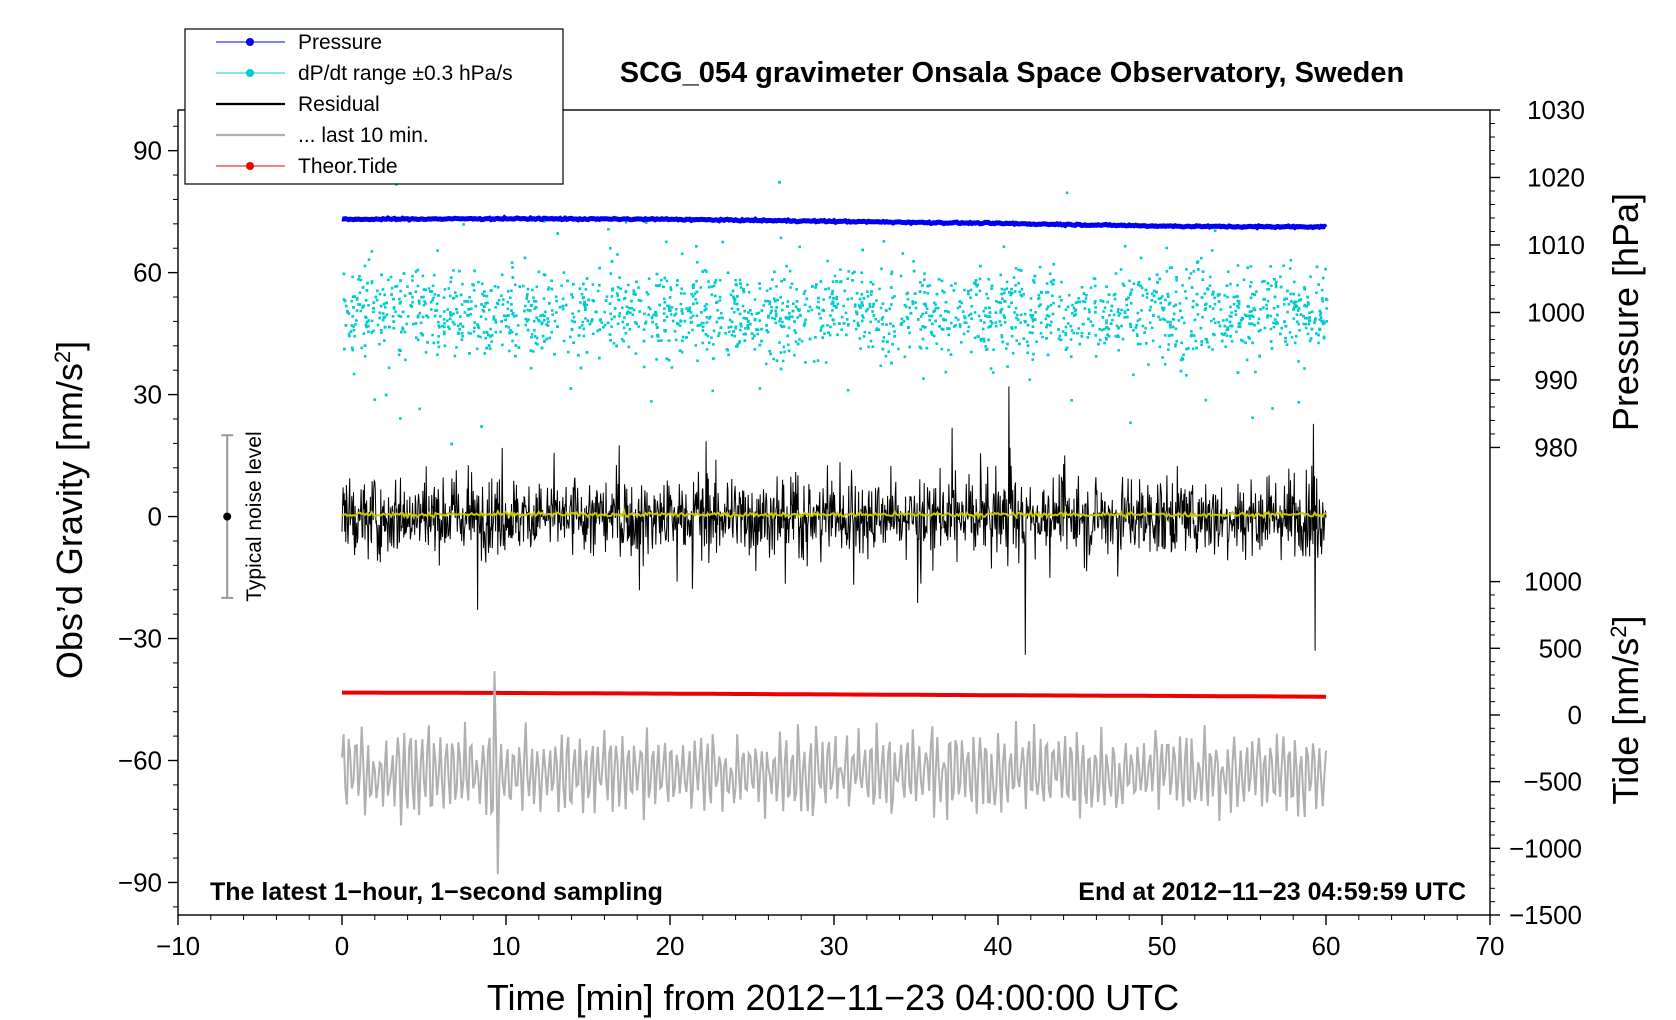  Describe the element at coordinates (1575, 715) in the screenshot. I see `tide-tick-label: 0` at that location.